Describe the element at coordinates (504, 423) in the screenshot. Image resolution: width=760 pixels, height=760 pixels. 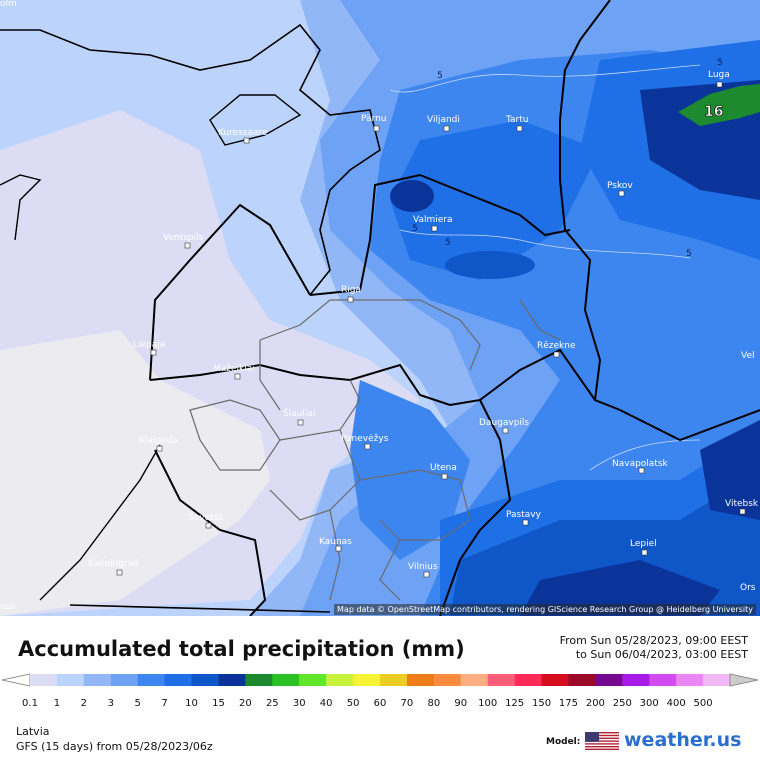
I see `city-label: Daugavpils` at that location.